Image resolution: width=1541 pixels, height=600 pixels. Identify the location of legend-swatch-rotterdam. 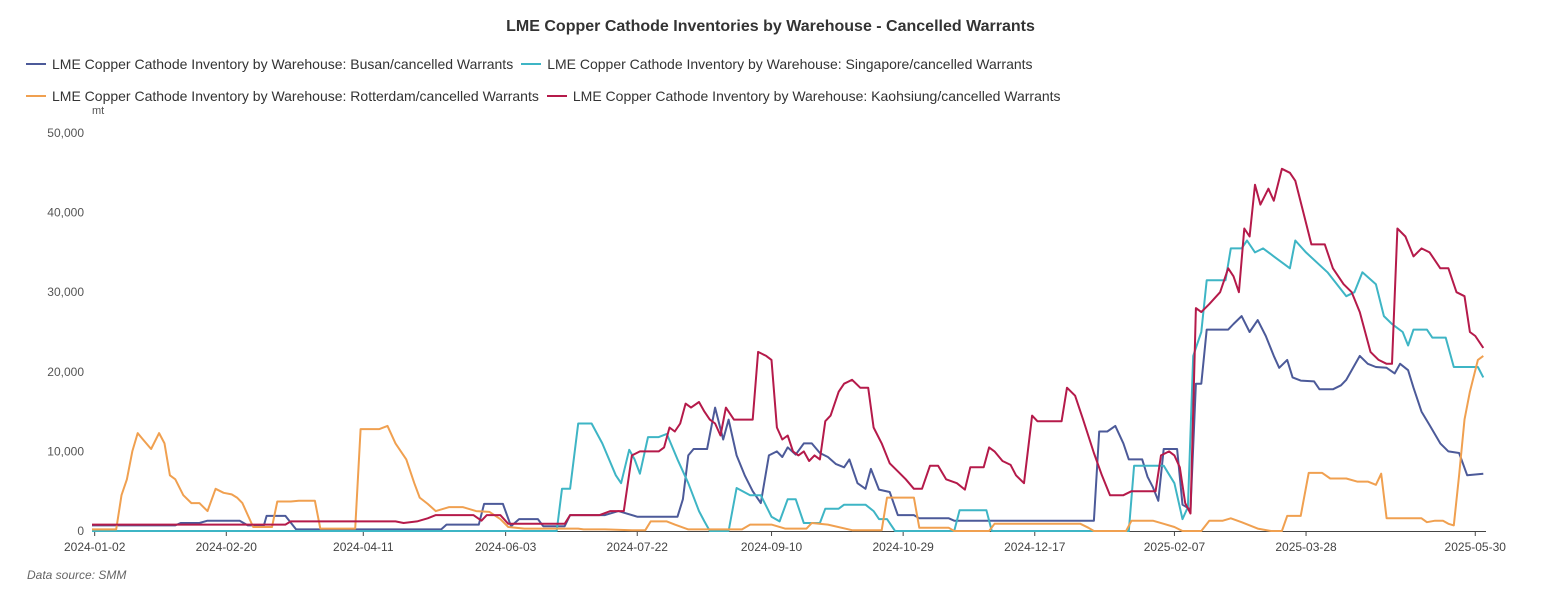
(36, 96).